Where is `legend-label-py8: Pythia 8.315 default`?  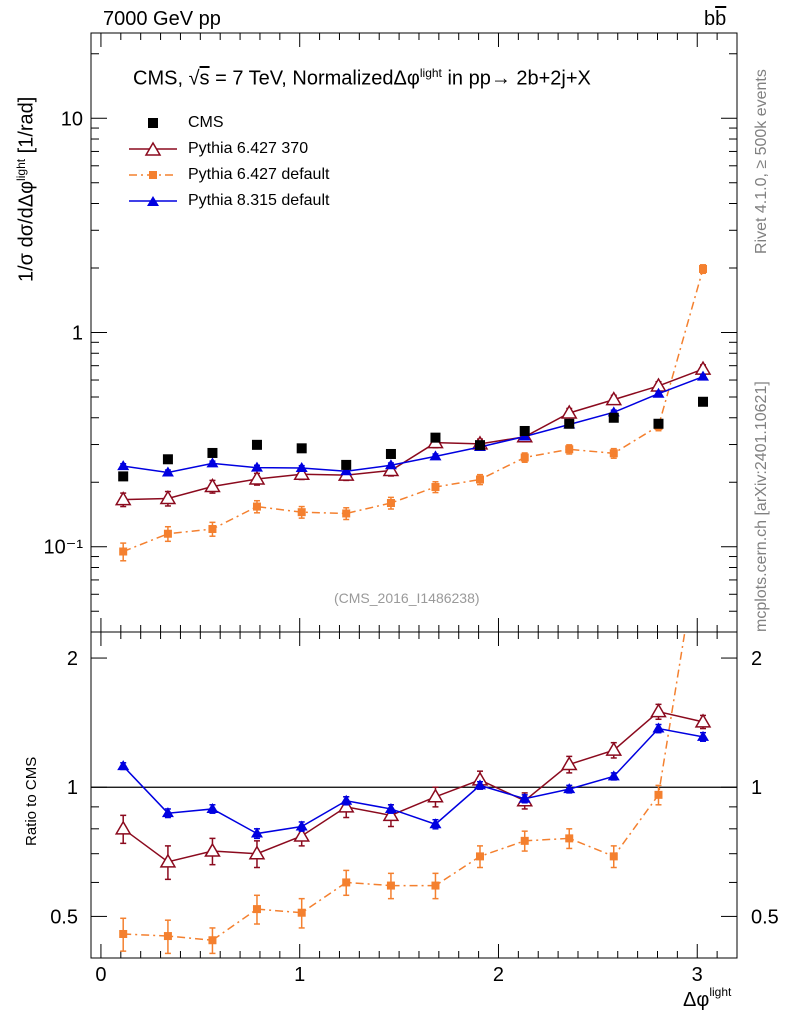 legend-label-py8: Pythia 8.315 default is located at coordinates (259, 200).